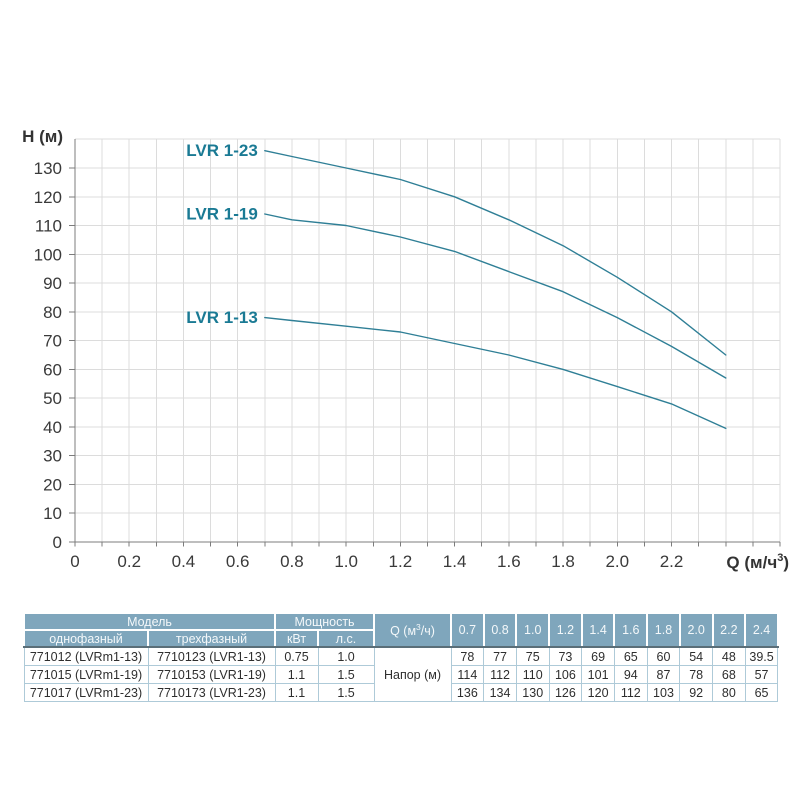 Image resolution: width=800 pixels, height=800 pixels. Describe the element at coordinates (533, 630) in the screenshot. I see `col-header-q-value: 1.0` at that location.